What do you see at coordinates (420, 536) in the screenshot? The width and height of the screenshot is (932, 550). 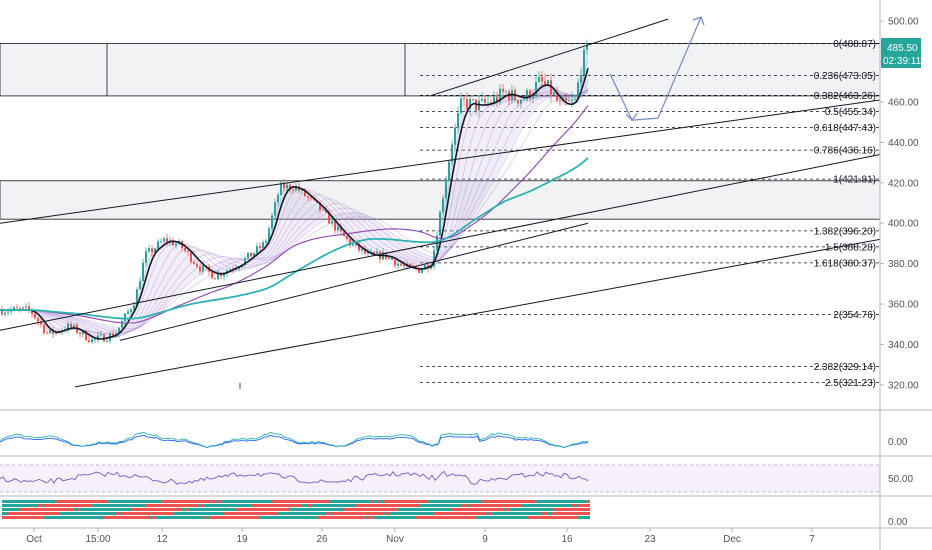 I see `time-axis: Oct 15:00 12 19 26 Nov 9 16 23 Dec 7` at bounding box center [420, 536].